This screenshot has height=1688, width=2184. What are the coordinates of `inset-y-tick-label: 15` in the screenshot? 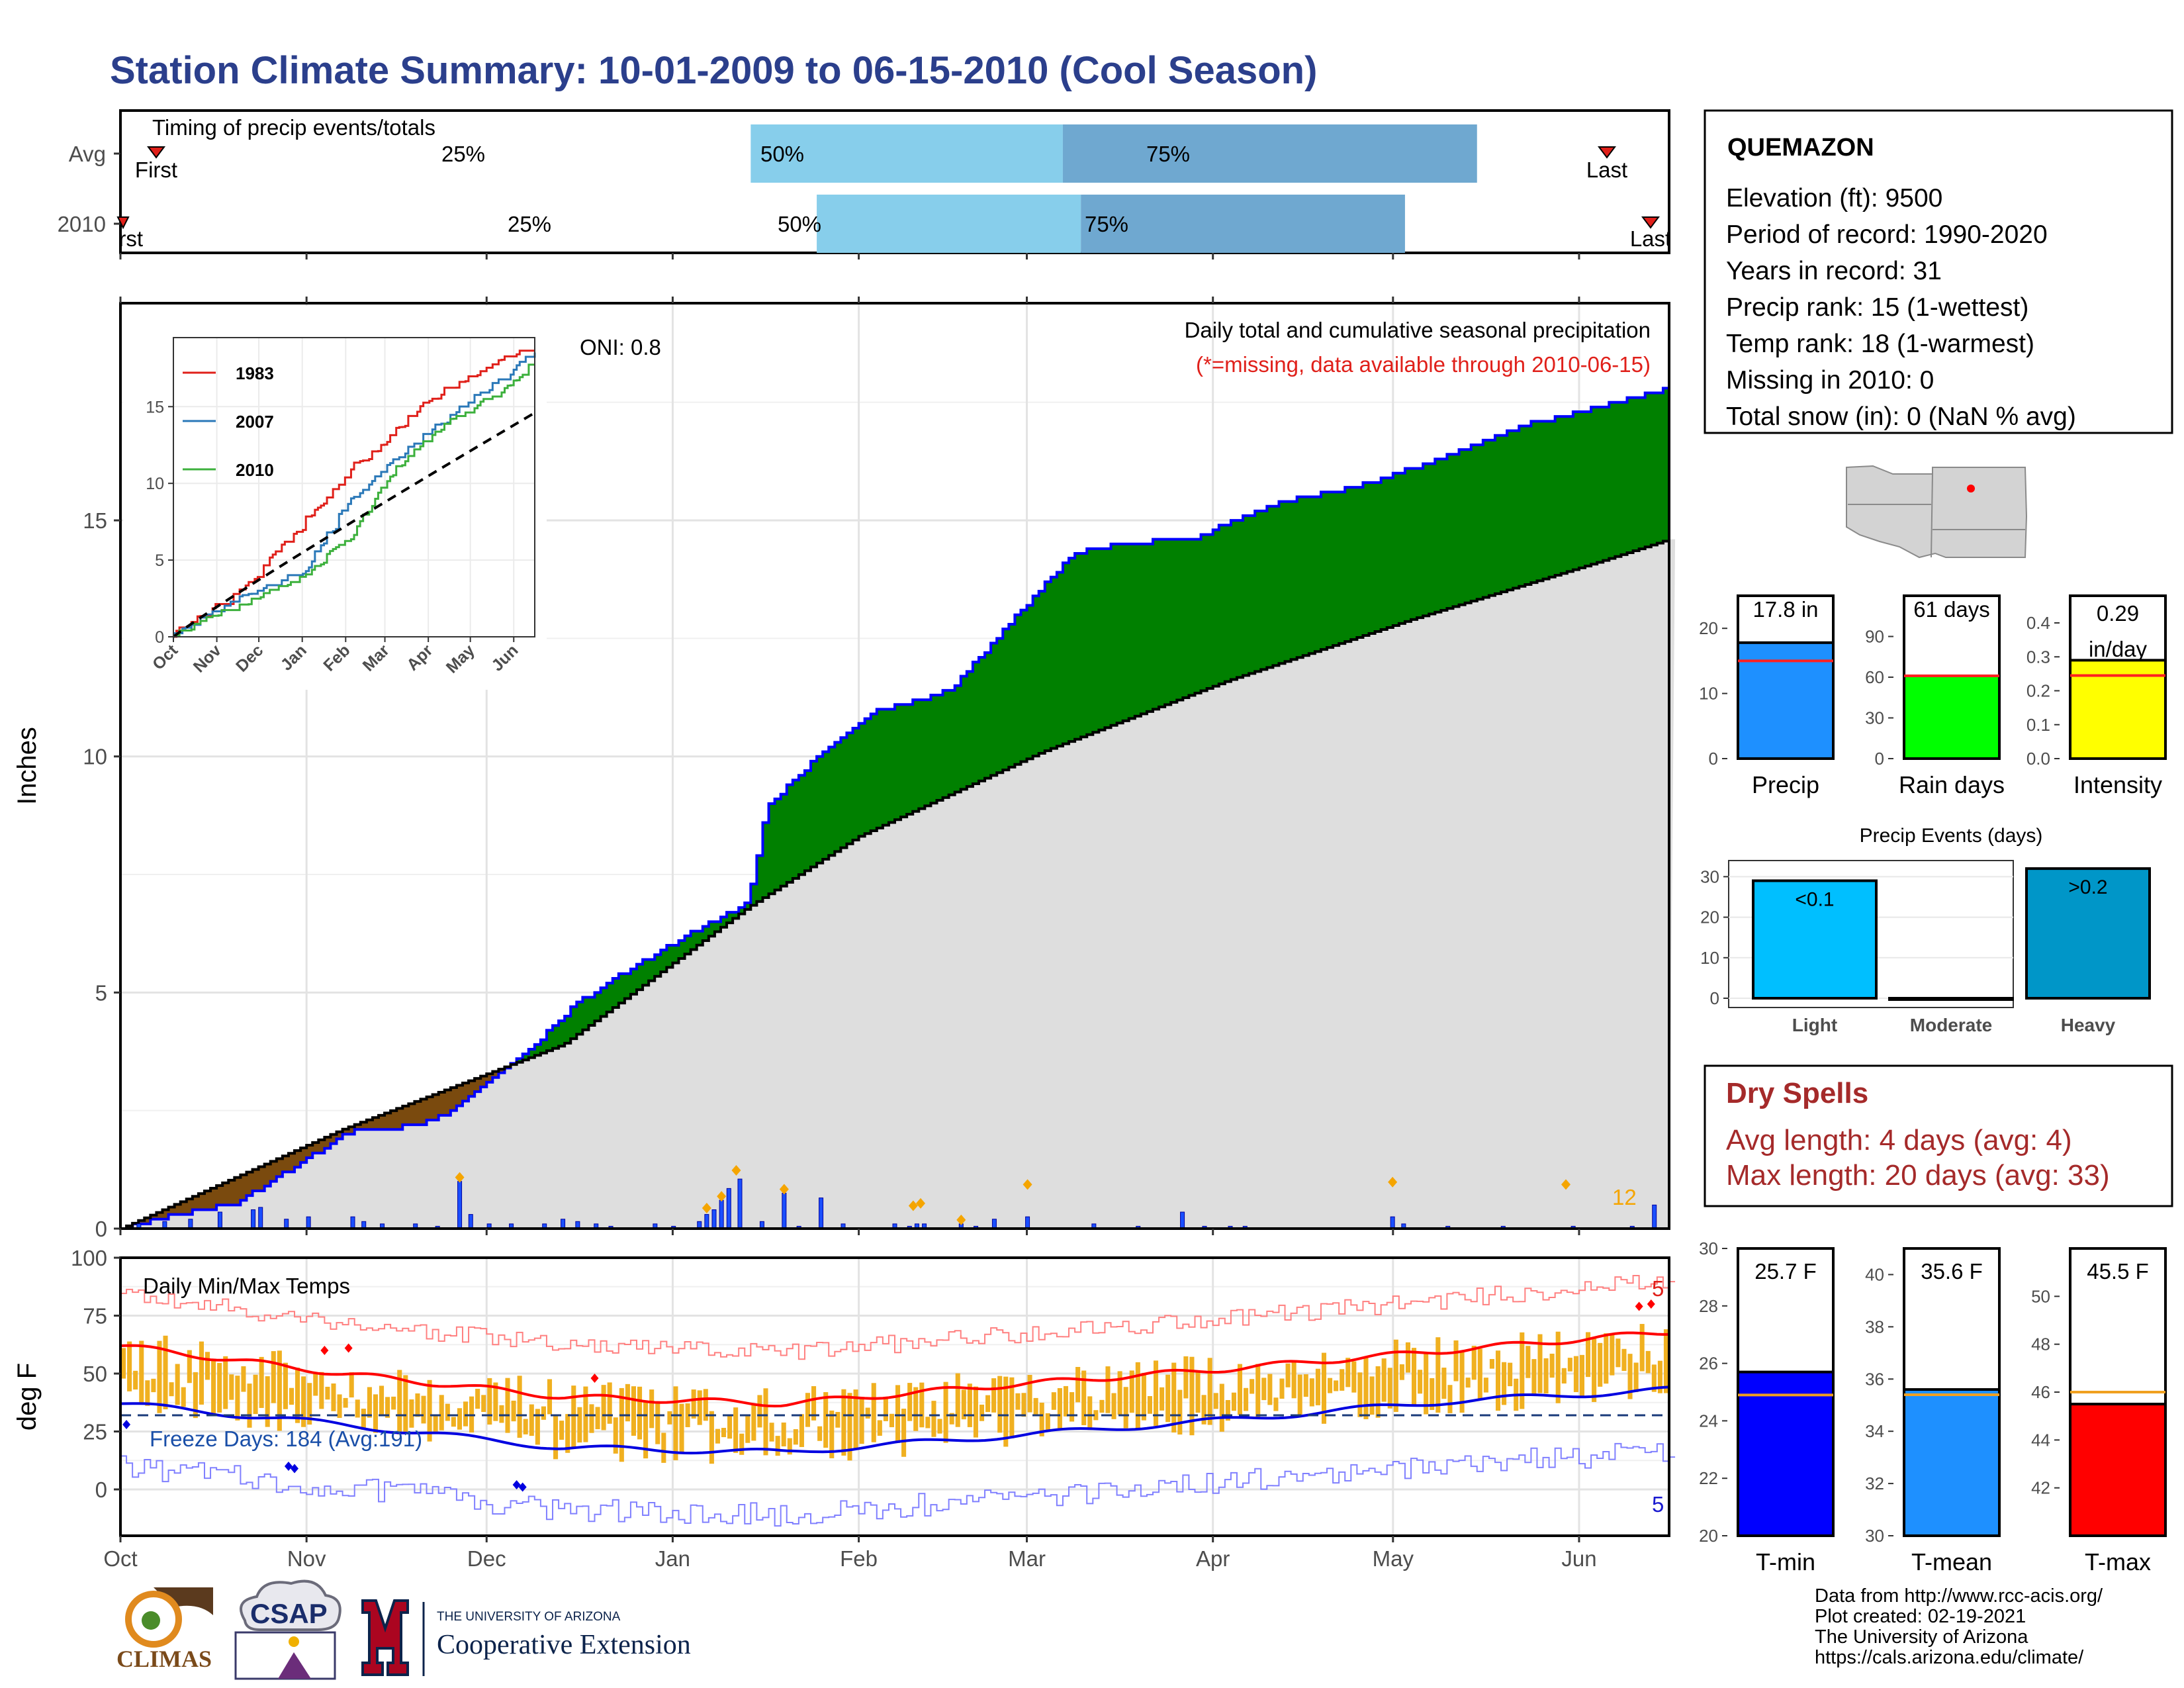 It's located at (155, 407).